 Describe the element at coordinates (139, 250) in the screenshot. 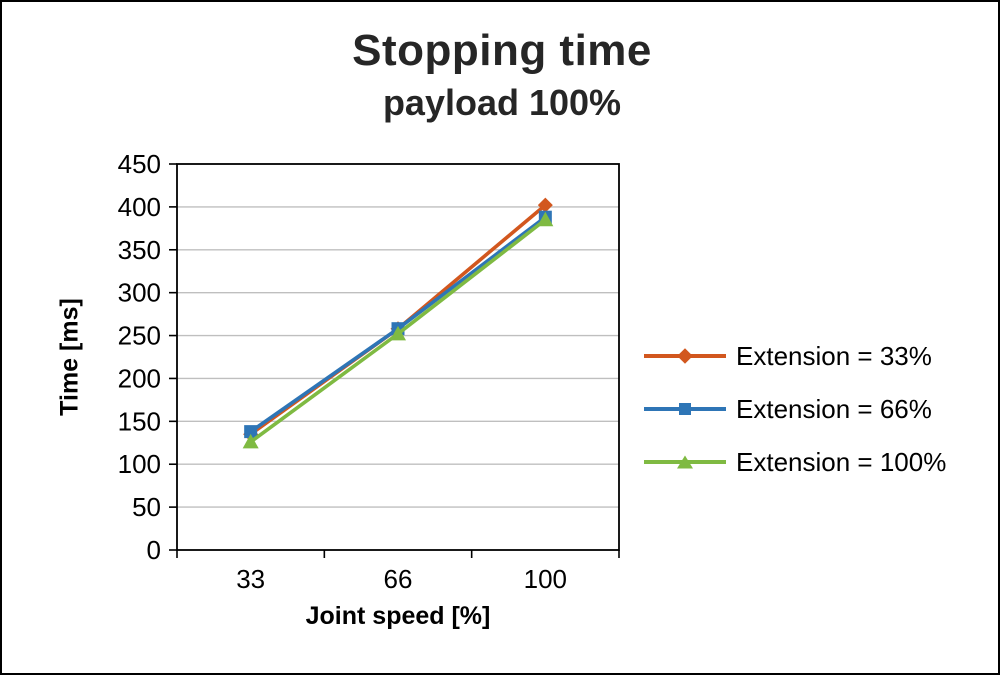

I see `y-tick-label: 350` at that location.